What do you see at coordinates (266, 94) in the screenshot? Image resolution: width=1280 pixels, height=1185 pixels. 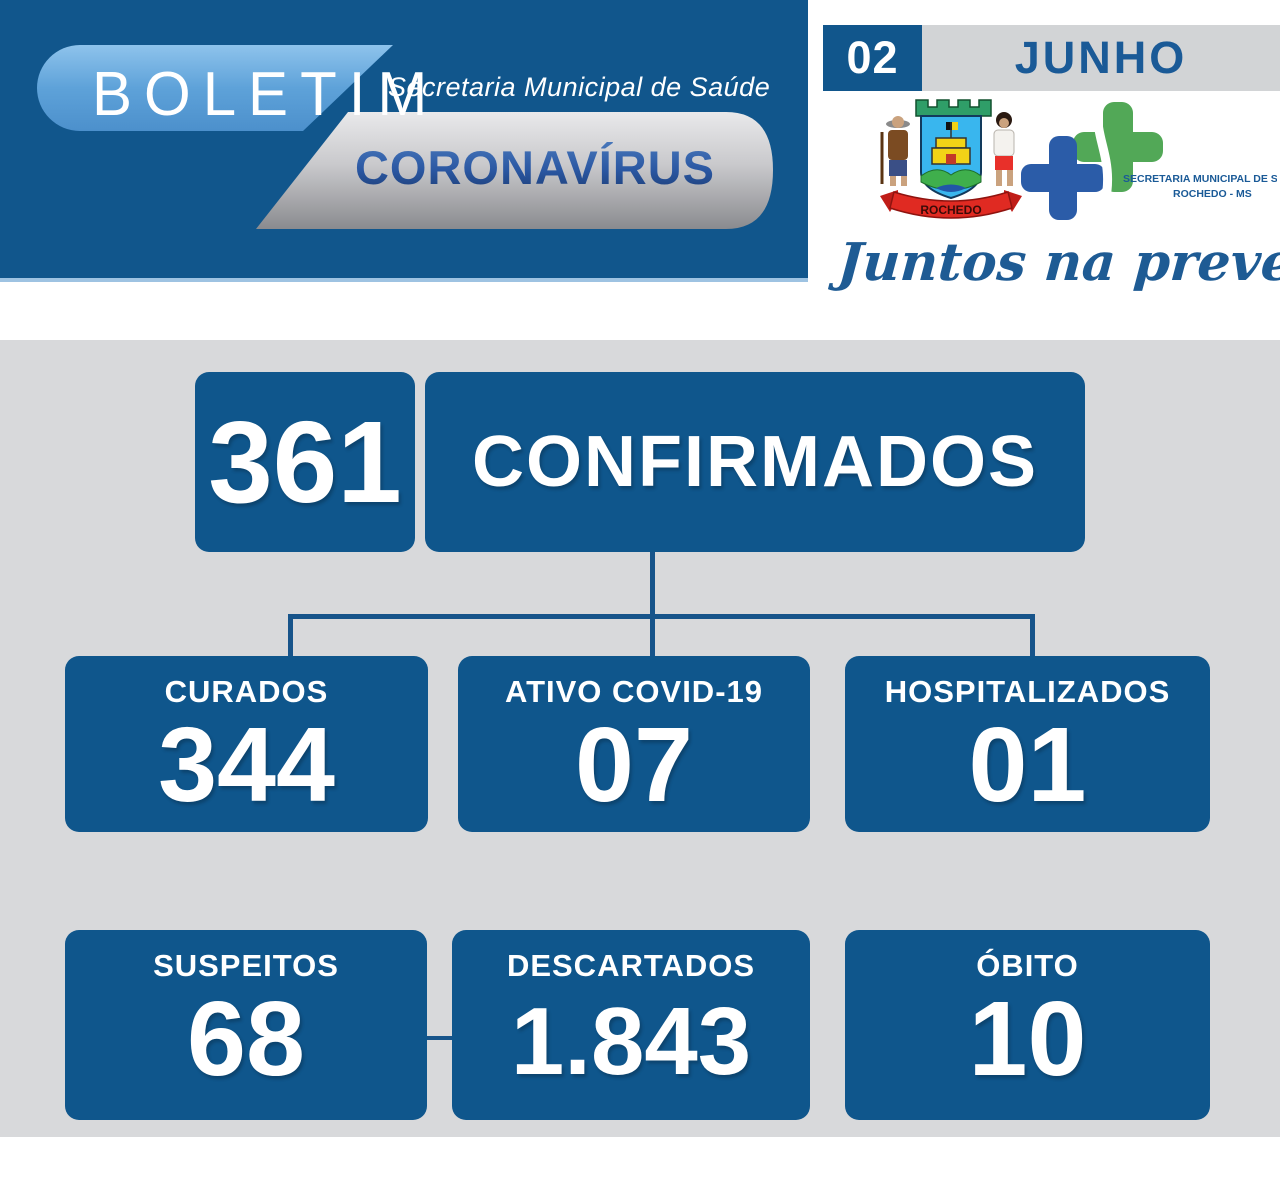 I see `boletim-title: BOLETIM` at bounding box center [266, 94].